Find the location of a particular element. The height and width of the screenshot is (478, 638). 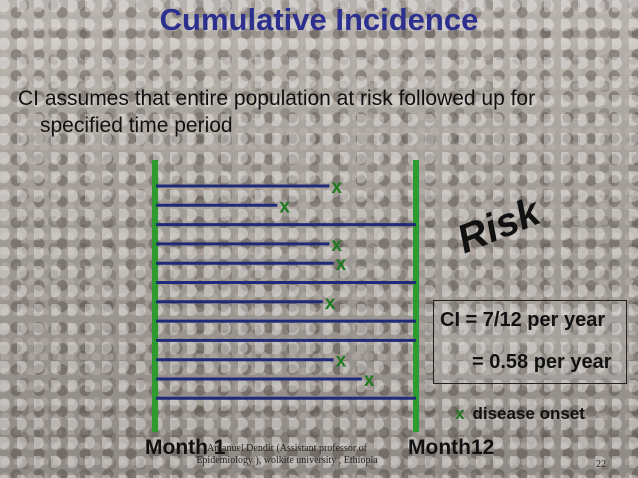

slide-title: Cumulative Incidence is located at coordinates (319, 19).